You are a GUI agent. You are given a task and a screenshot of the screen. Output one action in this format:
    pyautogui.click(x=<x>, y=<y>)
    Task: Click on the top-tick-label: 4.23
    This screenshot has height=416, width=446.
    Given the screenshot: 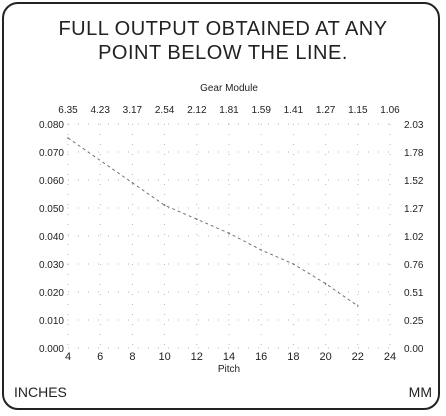 What is the action you would take?
    pyautogui.click(x=100, y=110)
    